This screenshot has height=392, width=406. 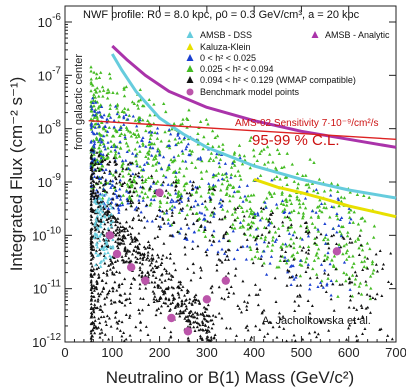 What do you see at coordinates (225, 280) in the screenshot?
I see `benchmark-point` at bounding box center [225, 280].